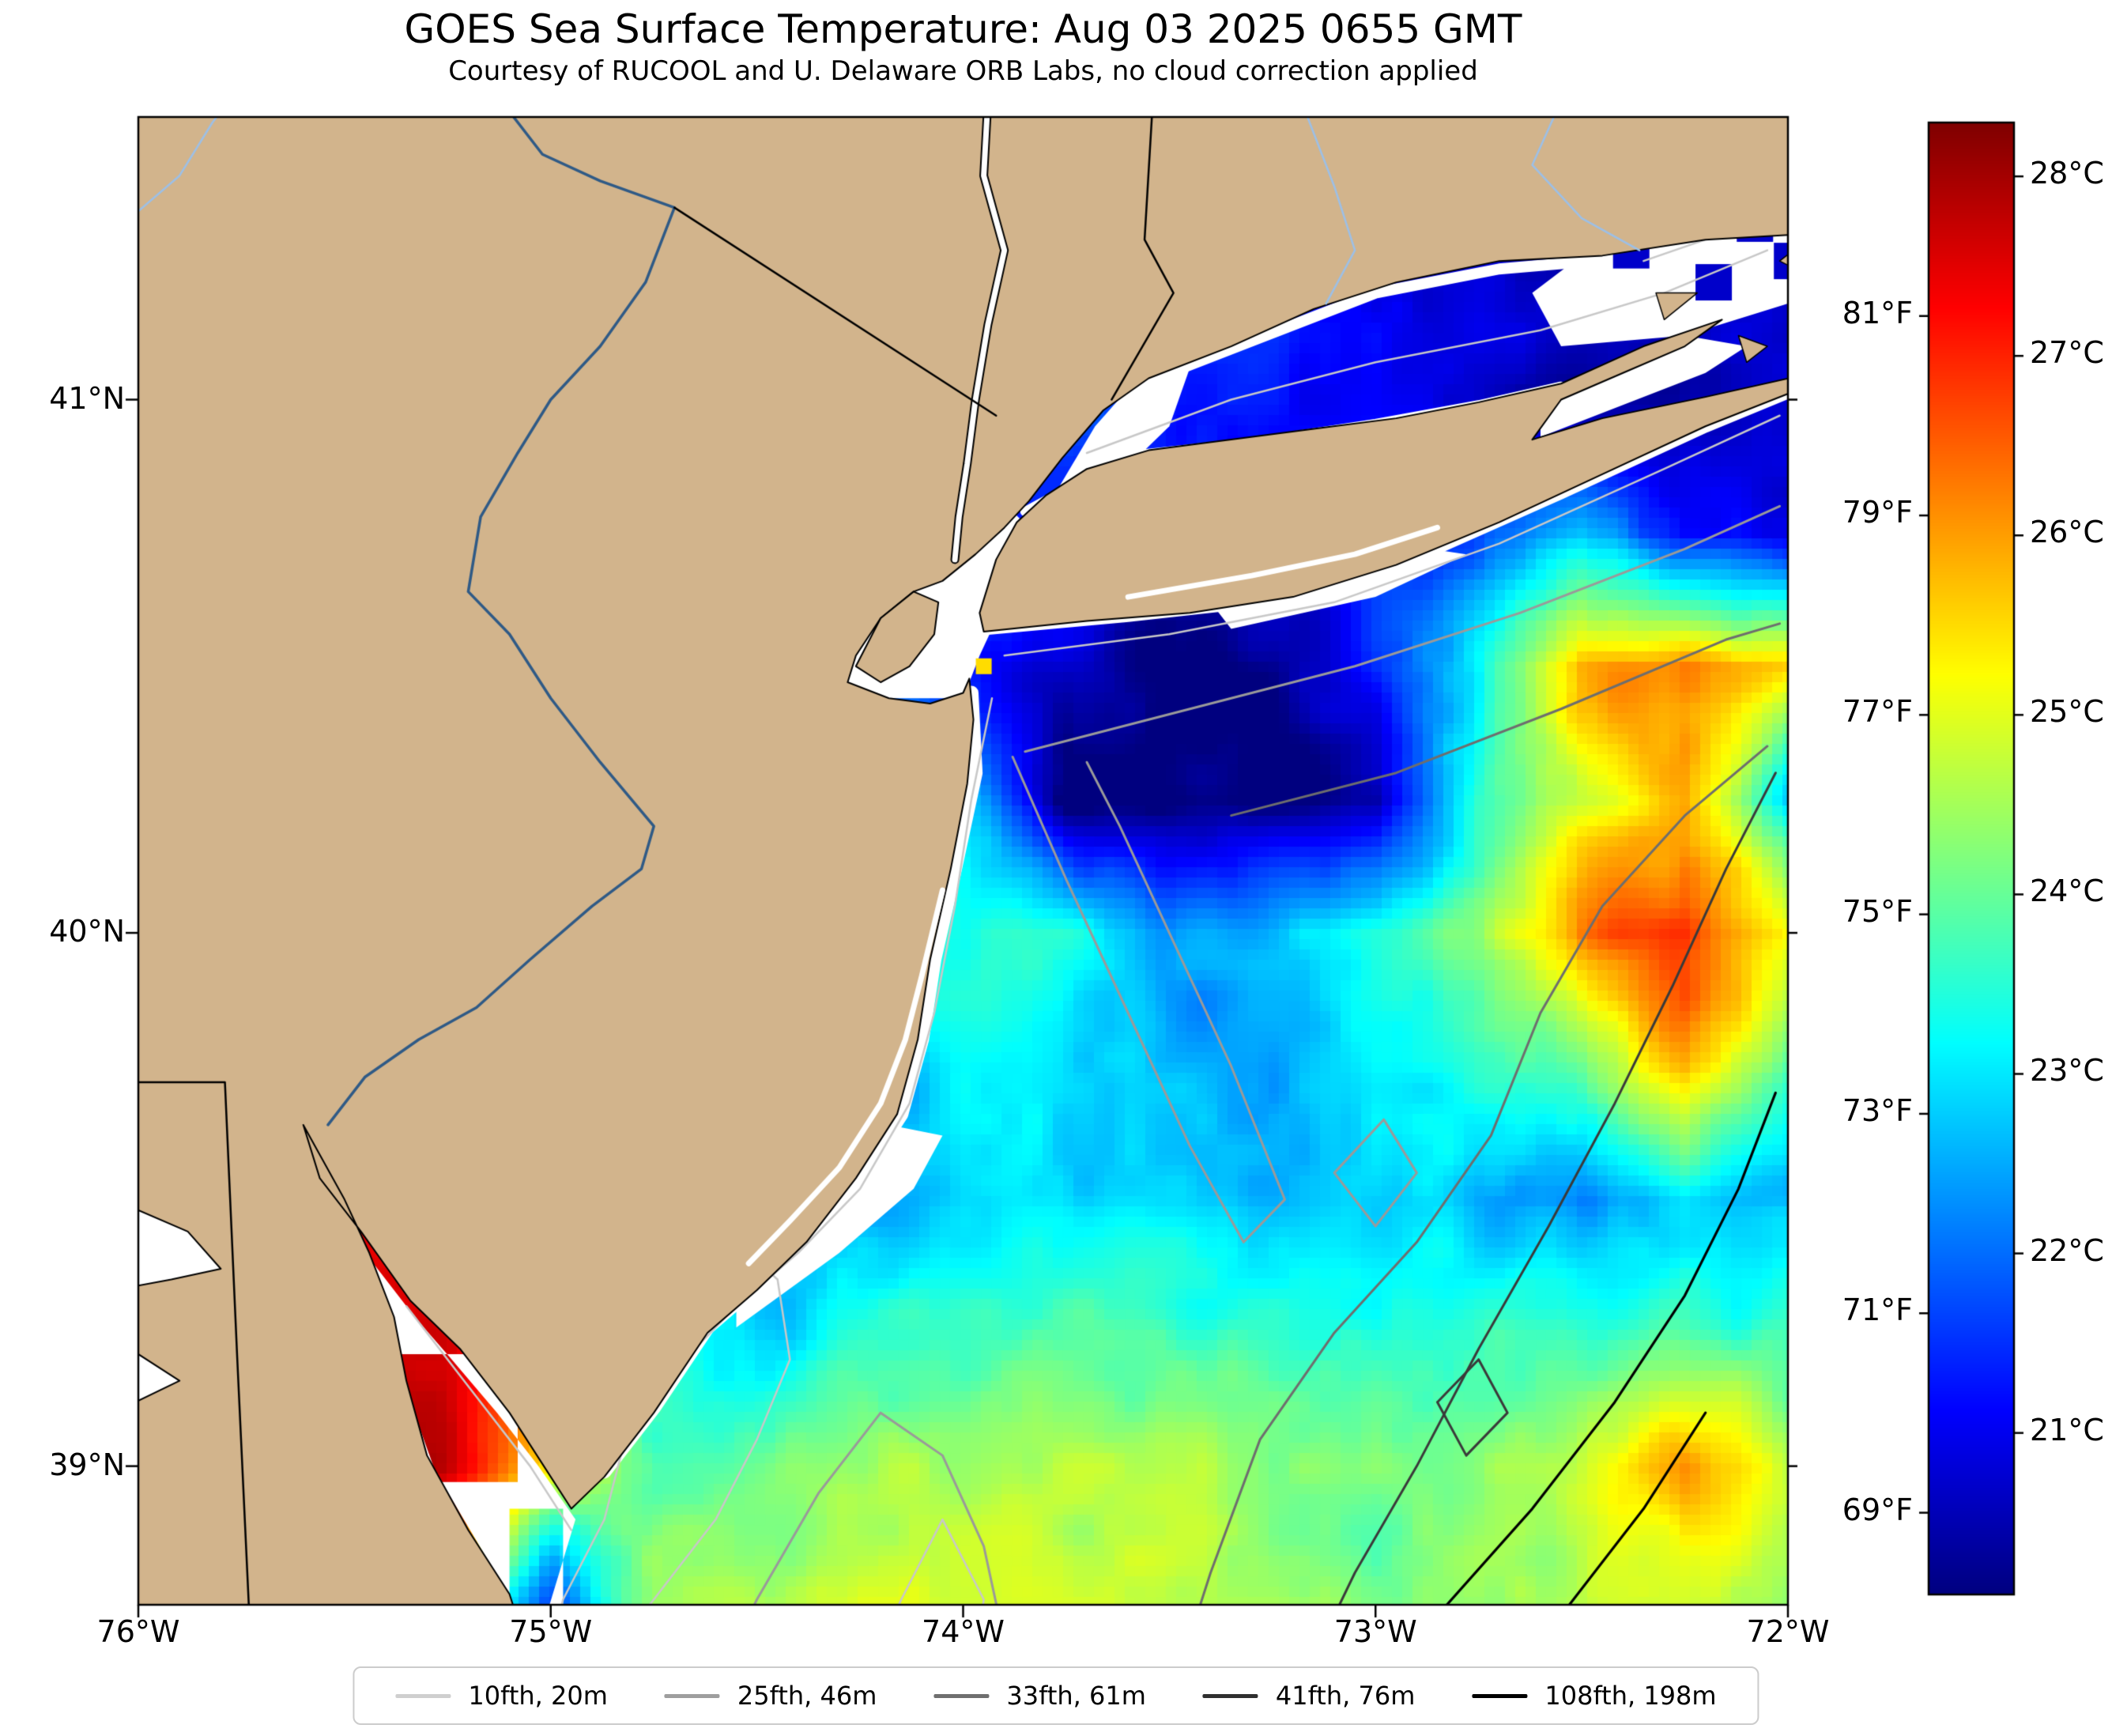 This screenshot has width=2112, height=1736. I want to click on colorbar-celsius-label: 28°C, so click(2067, 173).